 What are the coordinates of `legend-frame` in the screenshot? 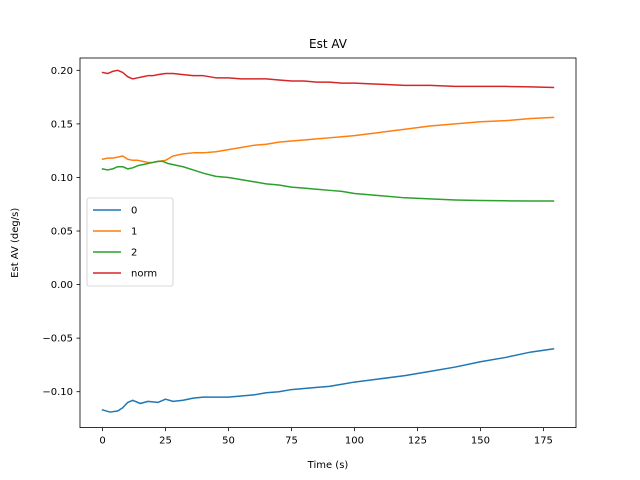 It's located at (130, 242).